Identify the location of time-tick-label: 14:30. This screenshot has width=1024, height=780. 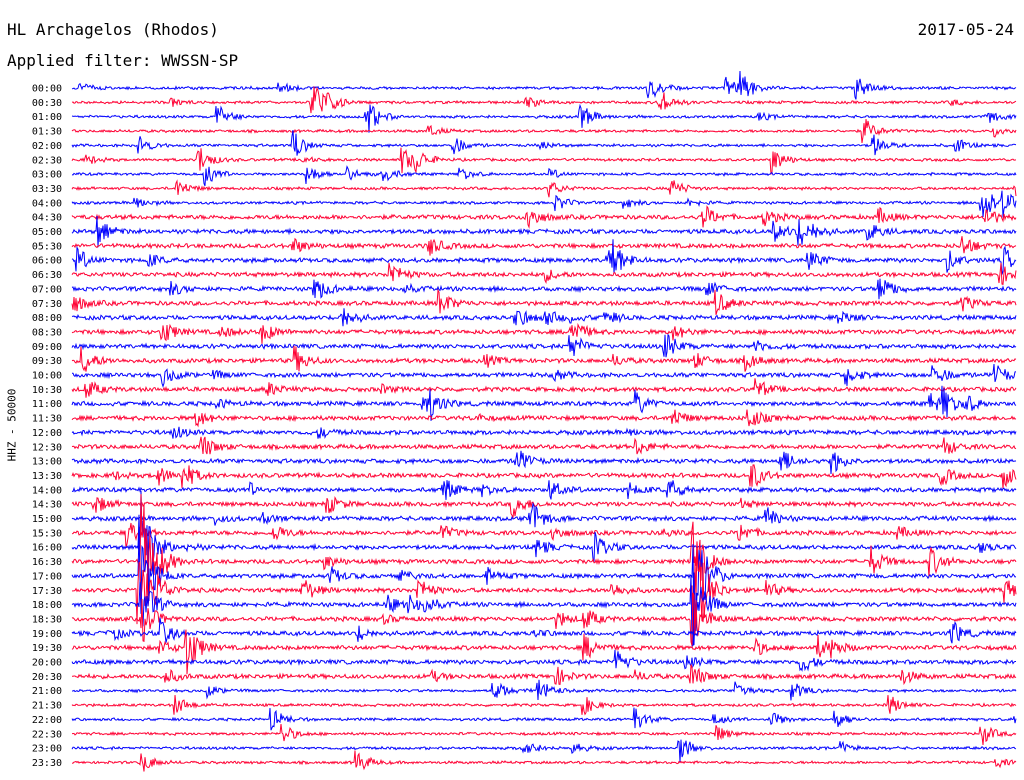
(47, 505).